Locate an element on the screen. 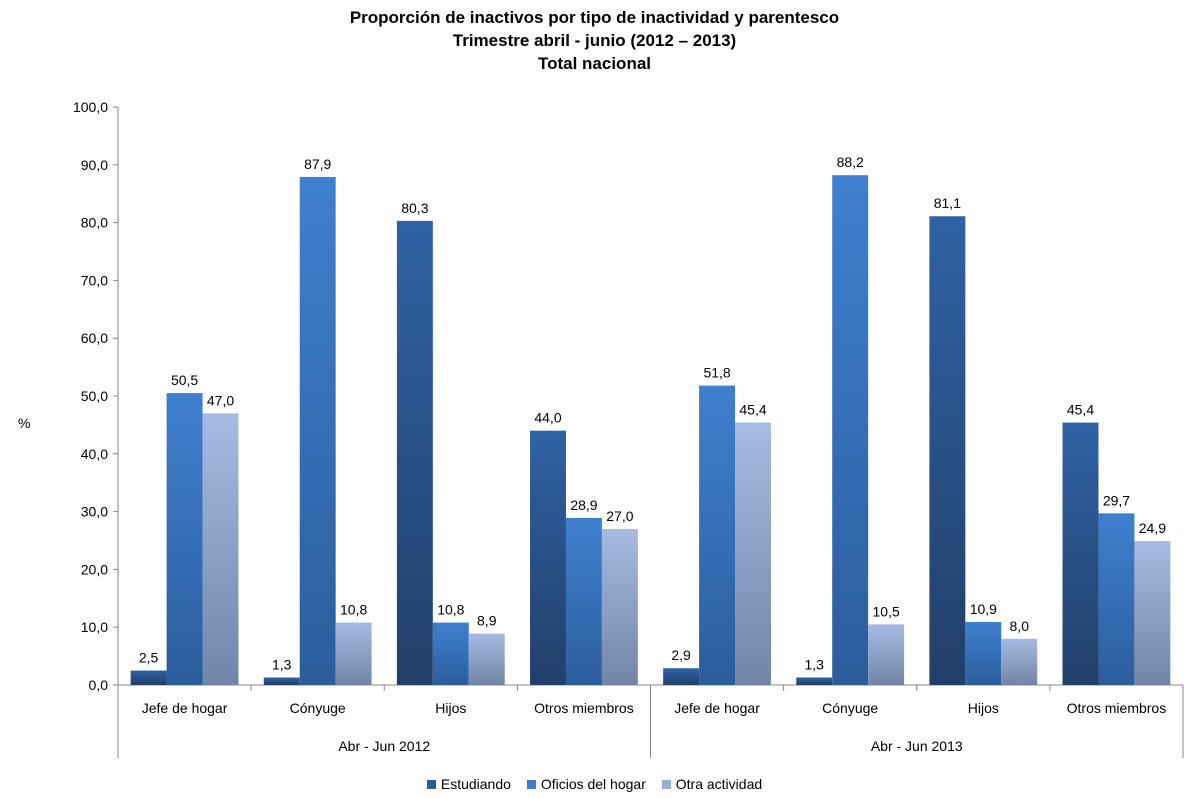  data-label: 29,7 is located at coordinates (1116, 500).